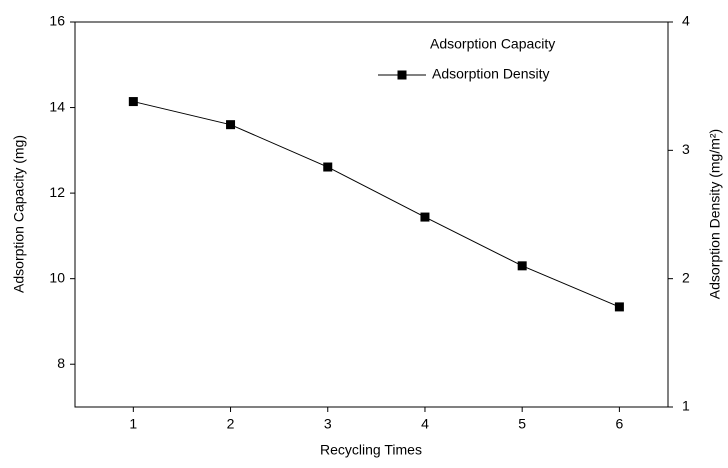 The width and height of the screenshot is (728, 468). What do you see at coordinates (57, 192) in the screenshot?
I see `y-tick-label: 12` at bounding box center [57, 192].